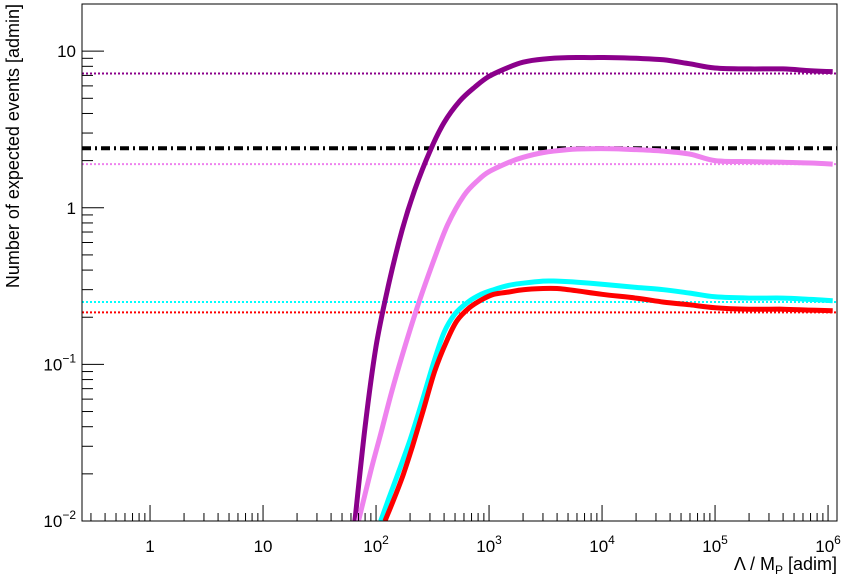 The width and height of the screenshot is (847, 578). I want to click on y-tick-label: 1, so click(71, 208).